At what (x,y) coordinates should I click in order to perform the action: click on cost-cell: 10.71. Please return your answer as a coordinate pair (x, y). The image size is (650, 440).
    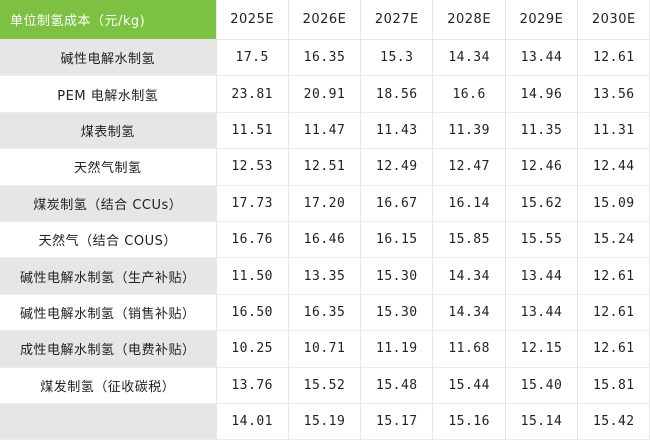
    Looking at the image, I should click on (325, 349).